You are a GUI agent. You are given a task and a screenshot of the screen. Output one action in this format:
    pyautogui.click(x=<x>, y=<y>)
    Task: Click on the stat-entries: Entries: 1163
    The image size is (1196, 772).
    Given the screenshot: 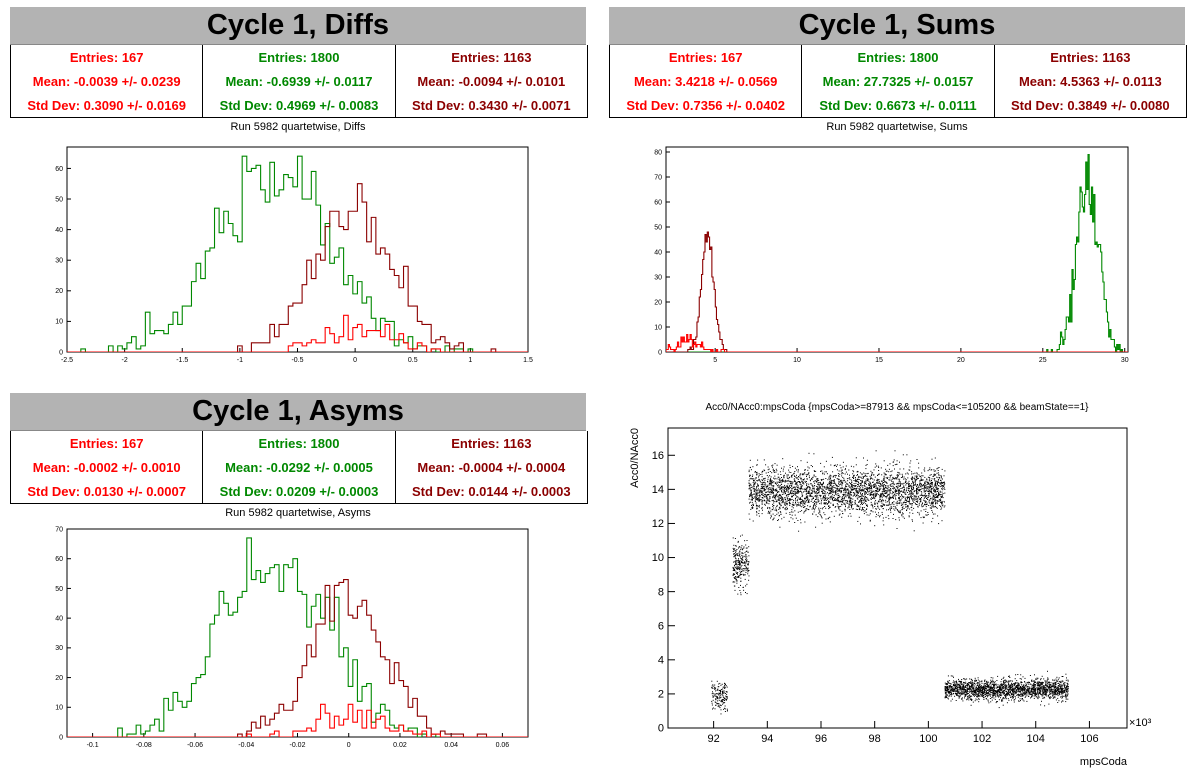 What is the action you would take?
    pyautogui.click(x=491, y=443)
    